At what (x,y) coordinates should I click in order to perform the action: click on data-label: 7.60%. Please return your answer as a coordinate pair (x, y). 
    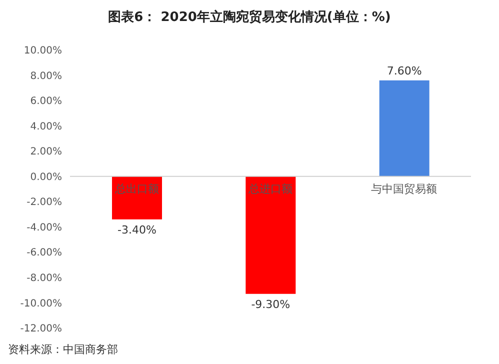
    Looking at the image, I should click on (404, 71).